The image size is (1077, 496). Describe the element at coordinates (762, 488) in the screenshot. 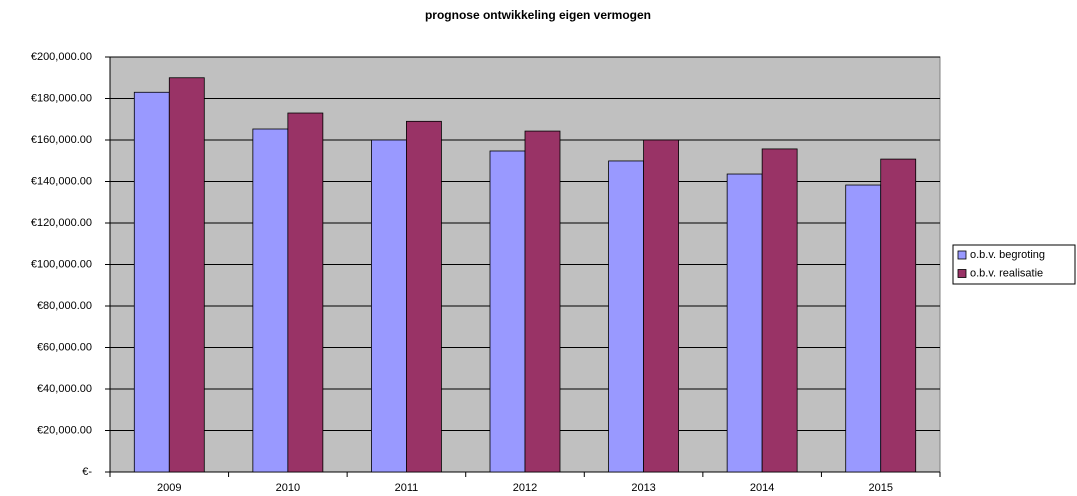

I see `x-tick-label: 2014` at that location.